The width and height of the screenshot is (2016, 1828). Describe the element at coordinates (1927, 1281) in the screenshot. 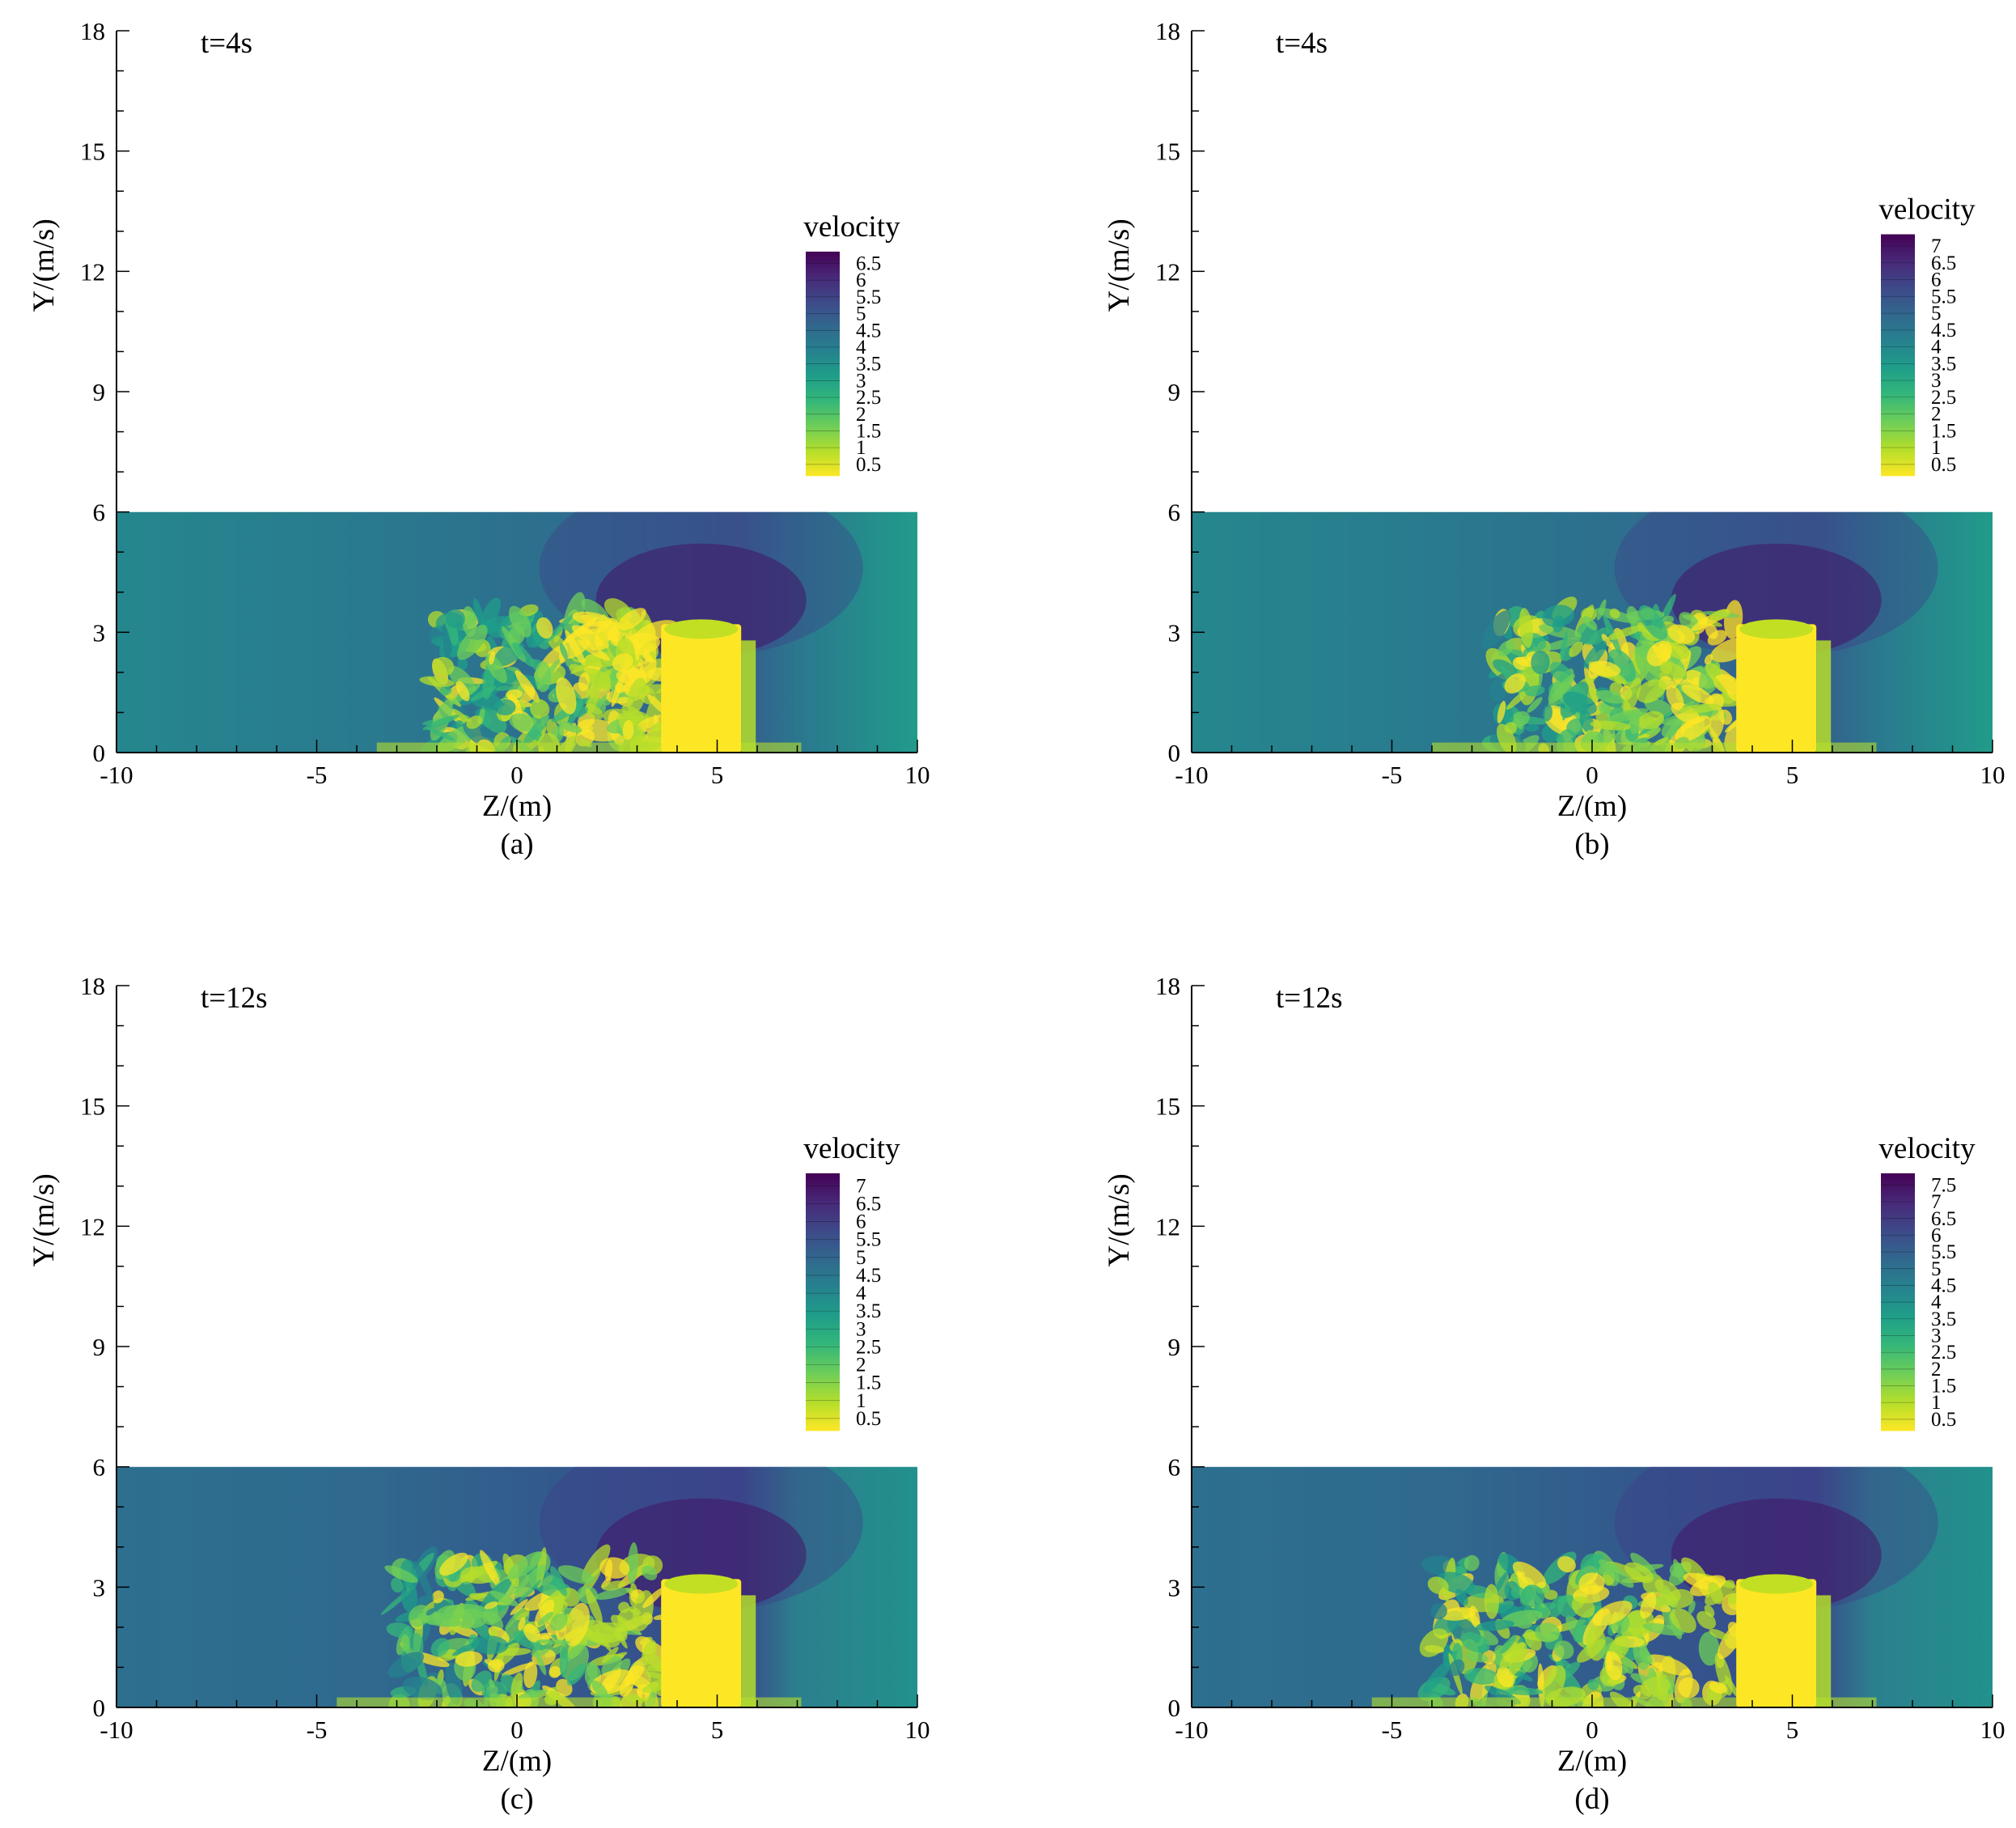

I see `colorbar: velocity 0.511.522.533.544.555.566.577.5` at that location.